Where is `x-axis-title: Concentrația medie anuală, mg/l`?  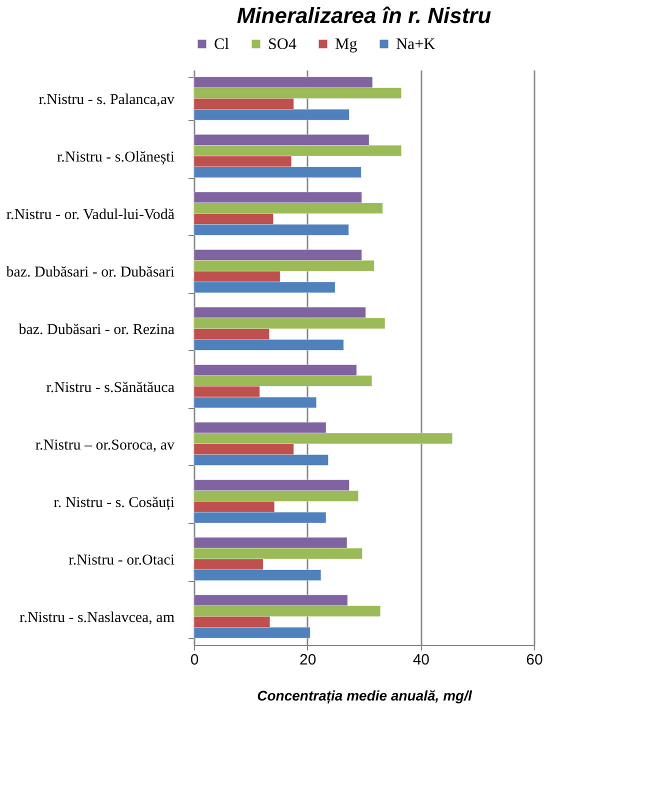 x-axis-title: Concentrația medie anuală, mg/l is located at coordinates (365, 696).